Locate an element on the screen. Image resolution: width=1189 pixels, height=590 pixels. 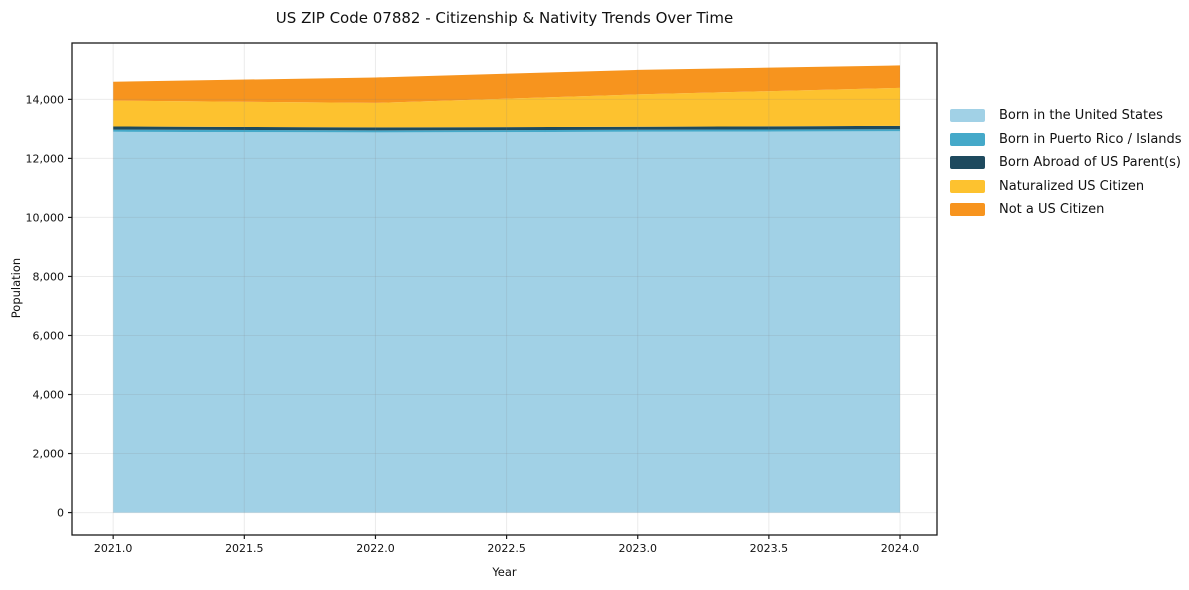
legend-item: Naturalized US Citizen is located at coordinates (1066, 187).